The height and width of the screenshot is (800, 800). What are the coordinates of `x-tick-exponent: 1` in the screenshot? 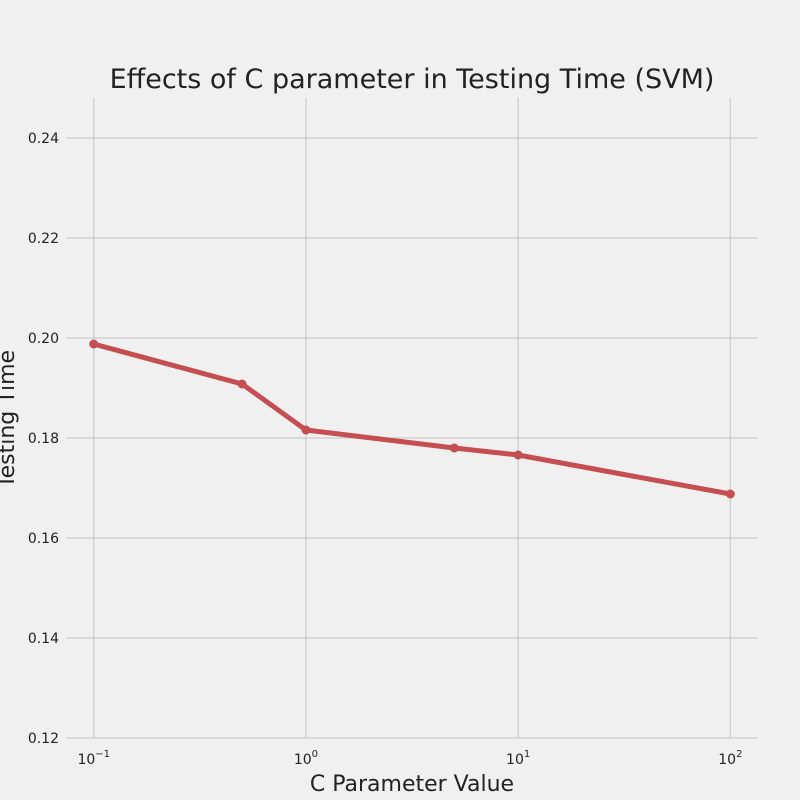 It's located at (527, 754).